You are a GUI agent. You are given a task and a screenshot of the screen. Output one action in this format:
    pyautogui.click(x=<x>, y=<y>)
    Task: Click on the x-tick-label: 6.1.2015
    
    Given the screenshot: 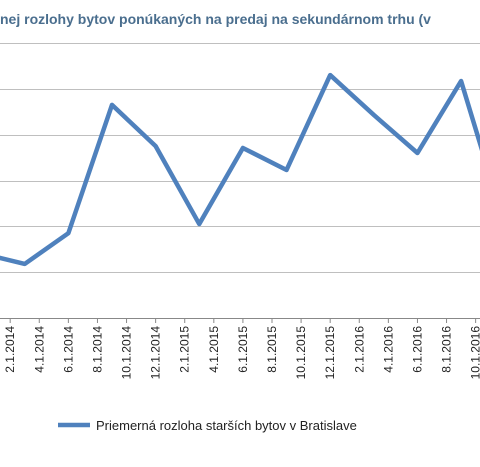 What is the action you would take?
    pyautogui.click(x=243, y=349)
    